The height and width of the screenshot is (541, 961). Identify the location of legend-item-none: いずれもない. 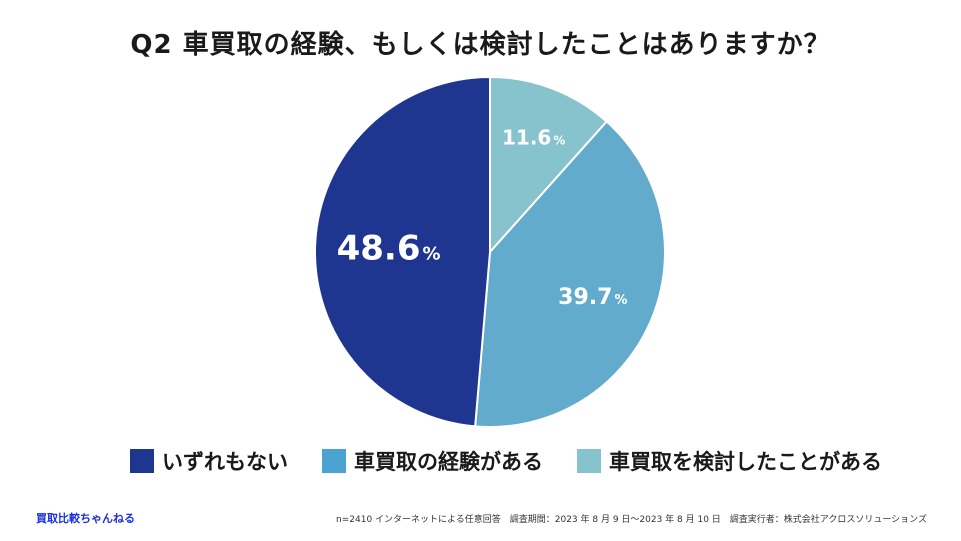
(209, 461).